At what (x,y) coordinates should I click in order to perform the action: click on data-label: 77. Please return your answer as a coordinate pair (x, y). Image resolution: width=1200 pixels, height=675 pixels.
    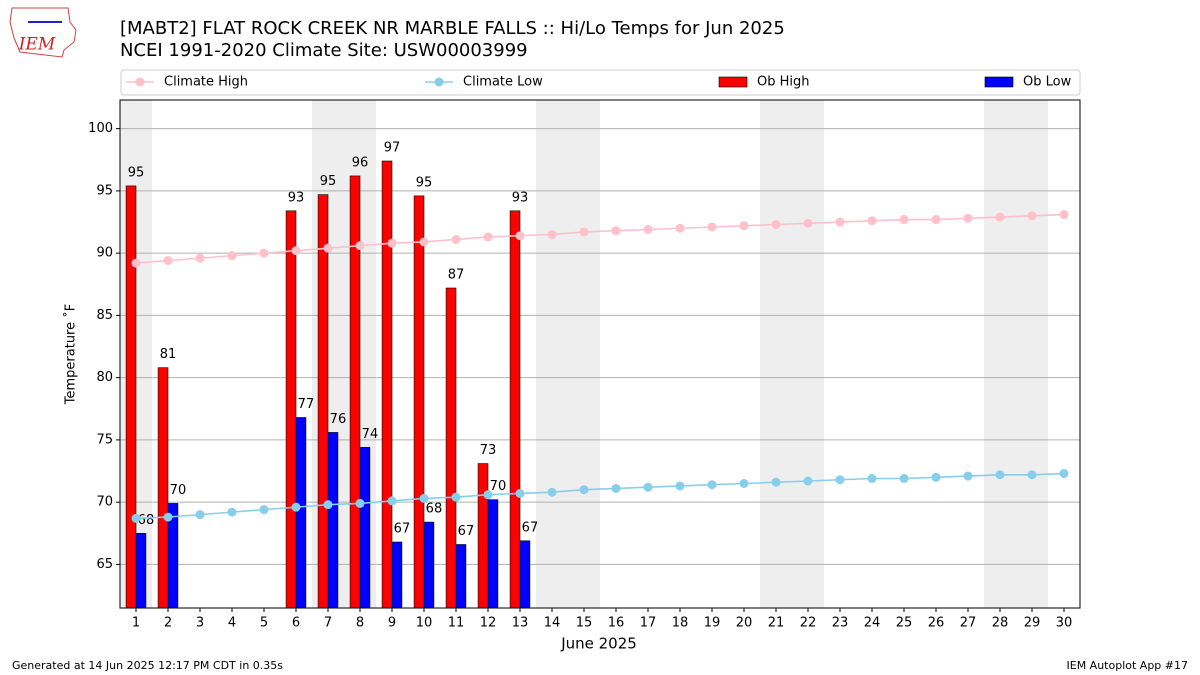
    Looking at the image, I should click on (306, 404).